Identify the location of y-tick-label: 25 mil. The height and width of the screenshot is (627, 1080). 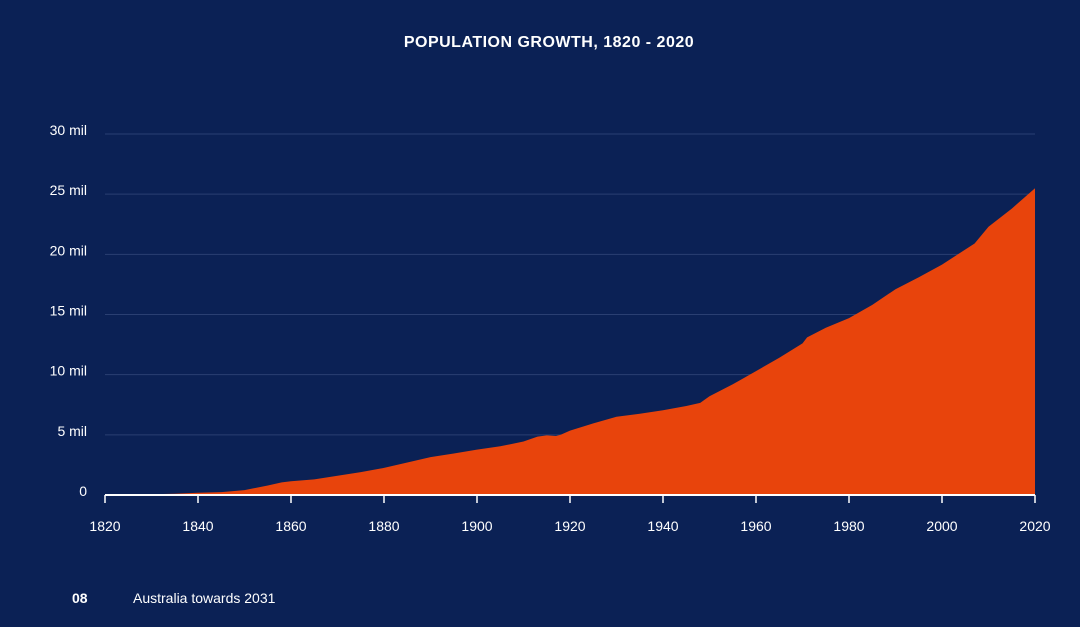
(68, 190).